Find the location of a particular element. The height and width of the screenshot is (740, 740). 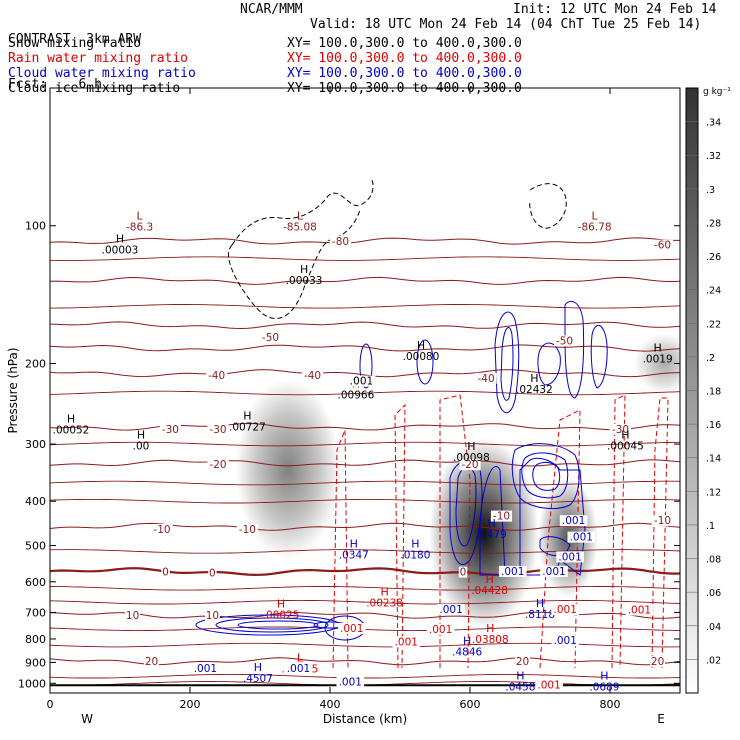

colorbar-tick-label: .28 is located at coordinates (713, 223).